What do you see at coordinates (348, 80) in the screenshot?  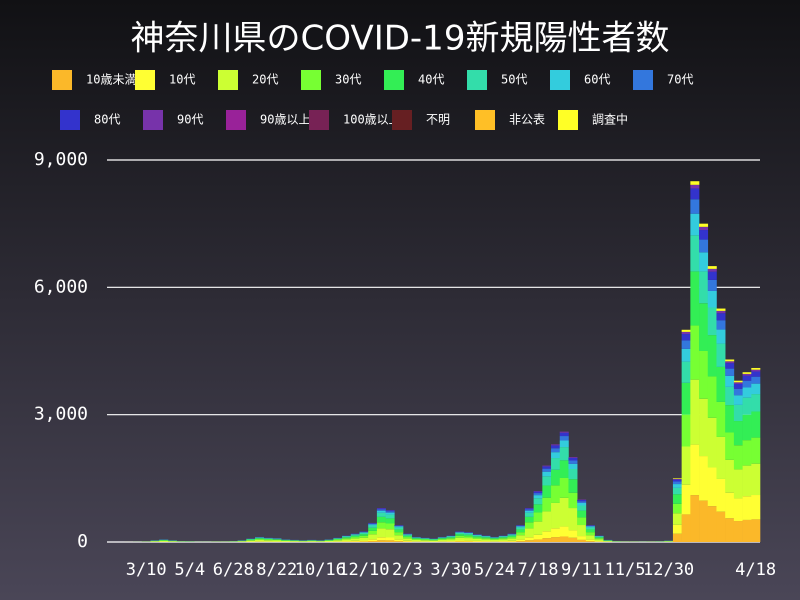 I see `legend-label: 30代` at bounding box center [348, 80].